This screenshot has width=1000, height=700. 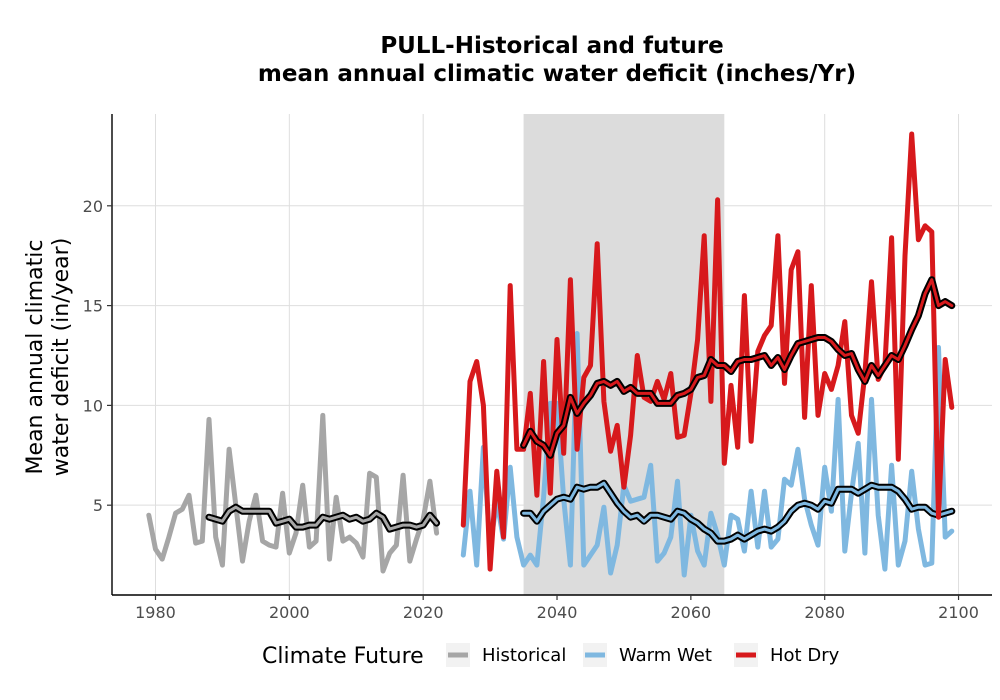 I want to click on y-tick-label: 20, so click(x=93, y=206).